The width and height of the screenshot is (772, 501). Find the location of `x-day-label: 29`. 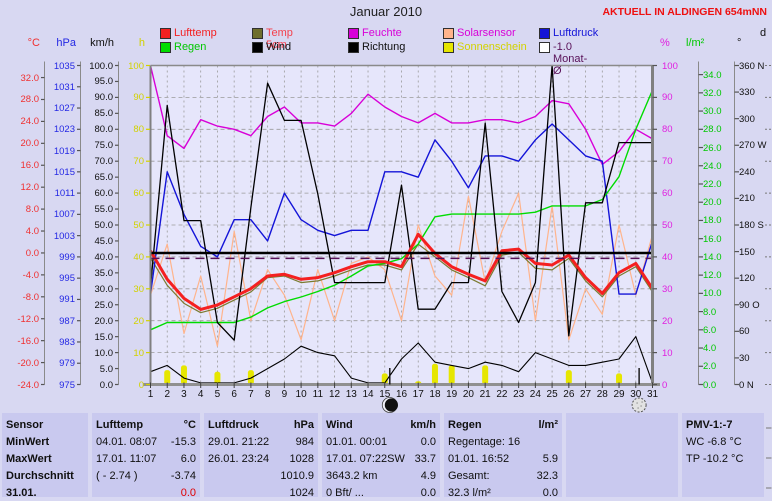

x-day-label: 29 is located at coordinates (619, 394).